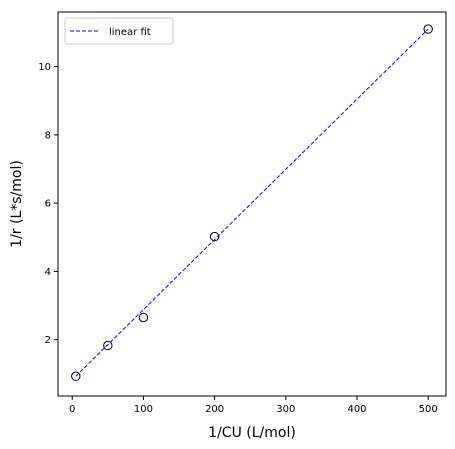 This screenshot has height=449, width=455. Describe the element at coordinates (72, 409) in the screenshot. I see `x-tick-label: 0` at that location.